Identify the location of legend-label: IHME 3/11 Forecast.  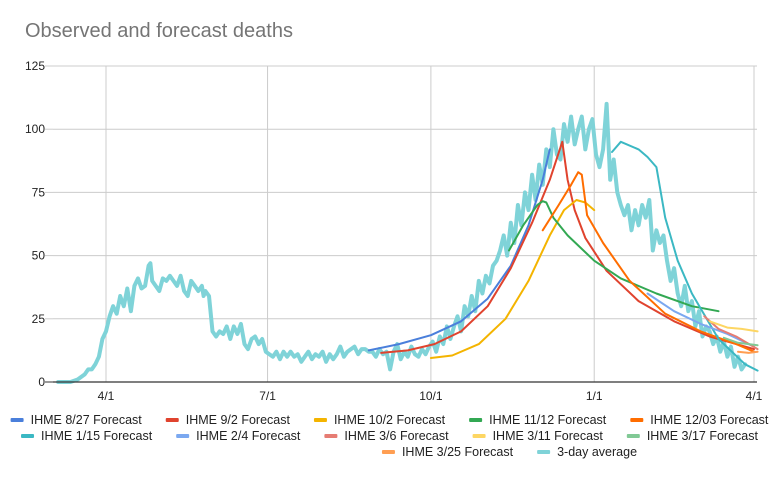
(548, 436).